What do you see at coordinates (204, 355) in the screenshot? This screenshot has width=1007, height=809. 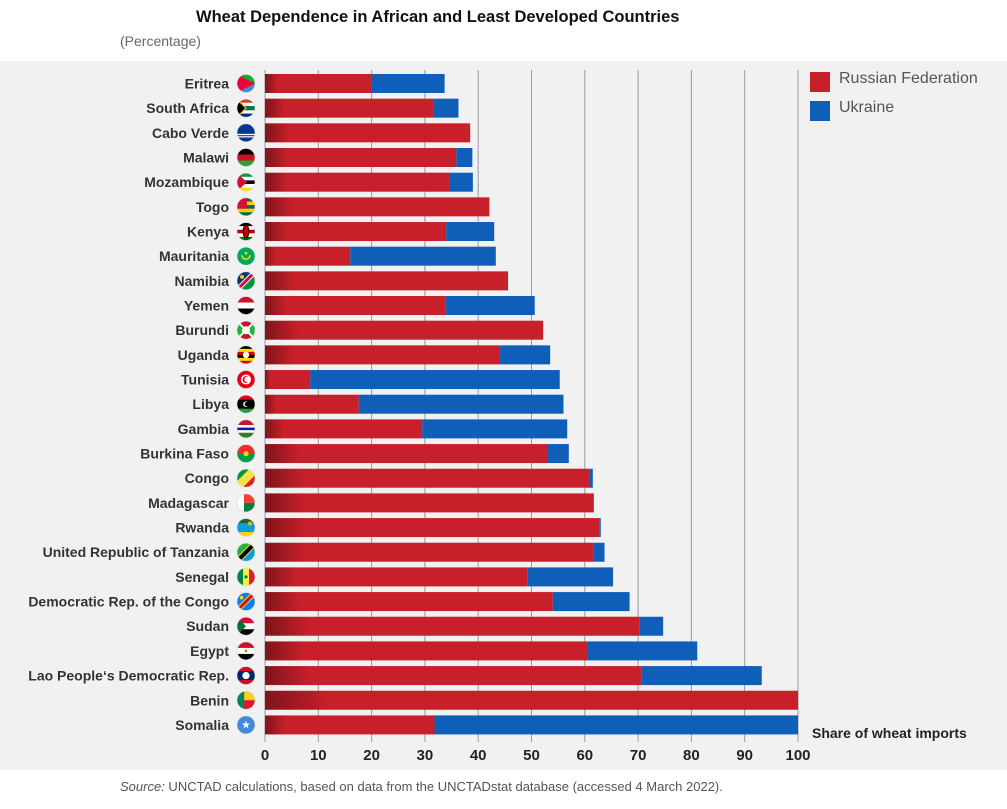 I see `country-label-uganda: Uganda` at bounding box center [204, 355].